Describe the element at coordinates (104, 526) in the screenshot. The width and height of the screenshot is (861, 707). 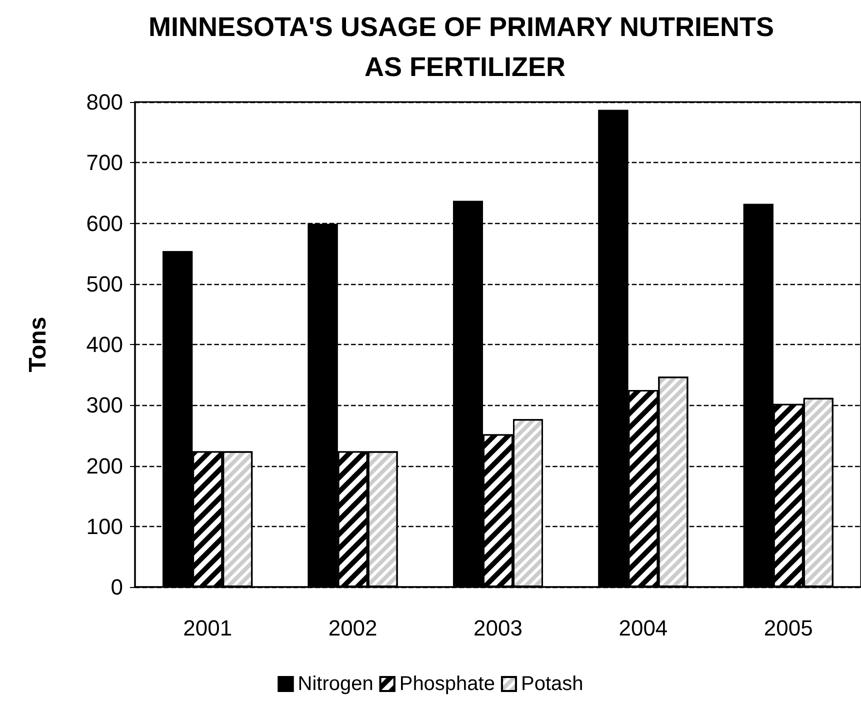
I see `y-tick-label: 100` at that location.